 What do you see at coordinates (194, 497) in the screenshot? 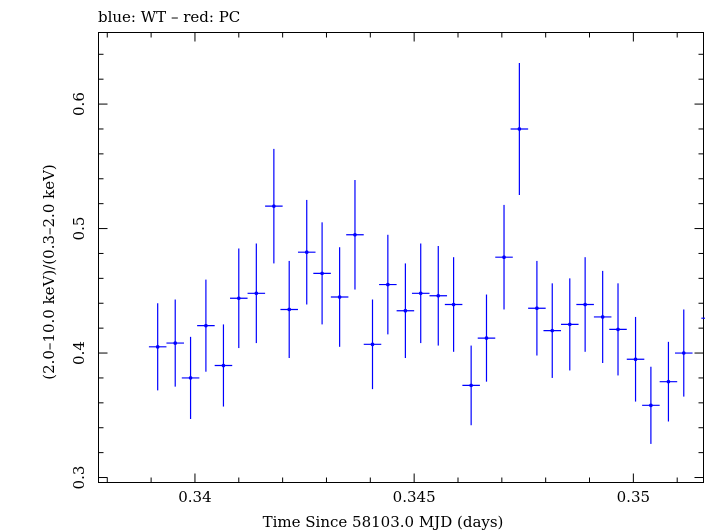
I see `x-tick-label: 0.34` at bounding box center [194, 497].